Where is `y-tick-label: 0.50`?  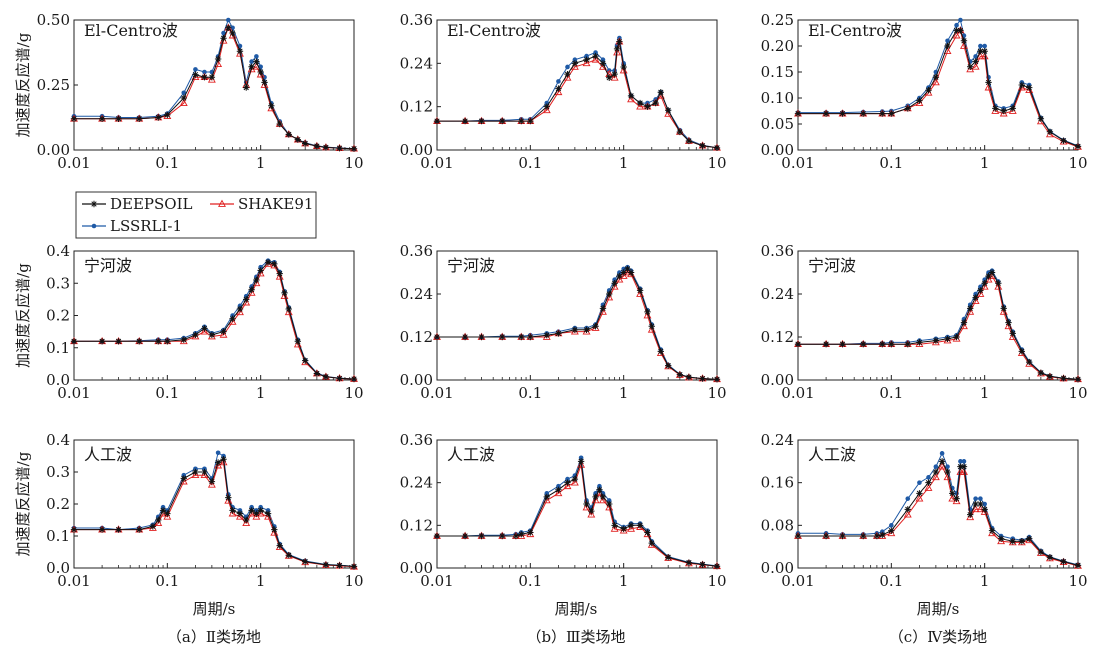
y-tick-label: 0.50 is located at coordinates (53, 20).